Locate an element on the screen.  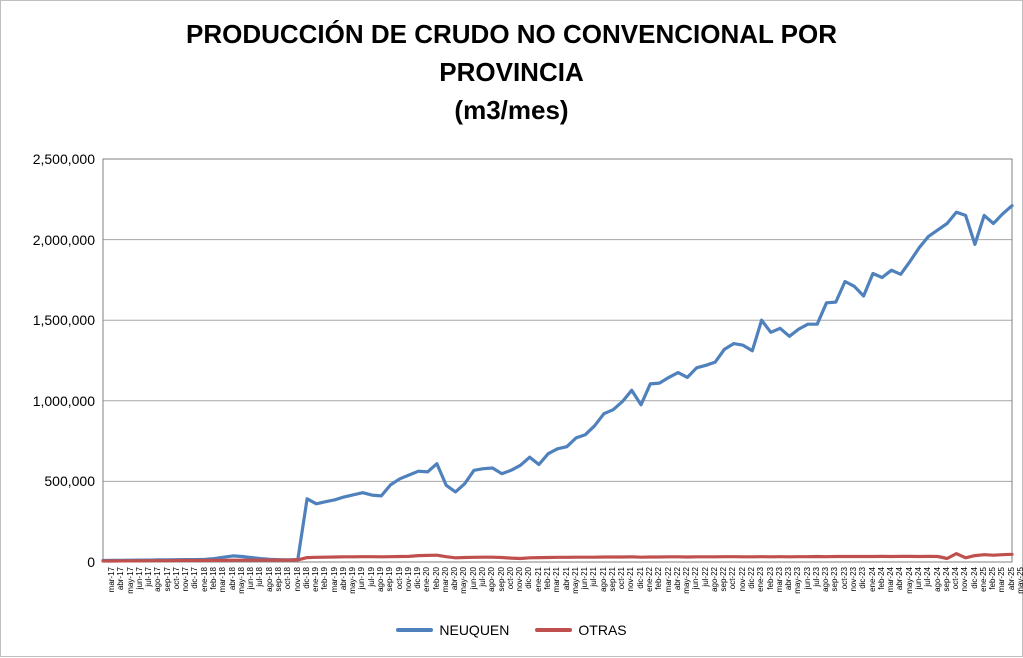
x-axis-tick-label: ene-23 is located at coordinates (761, 579).